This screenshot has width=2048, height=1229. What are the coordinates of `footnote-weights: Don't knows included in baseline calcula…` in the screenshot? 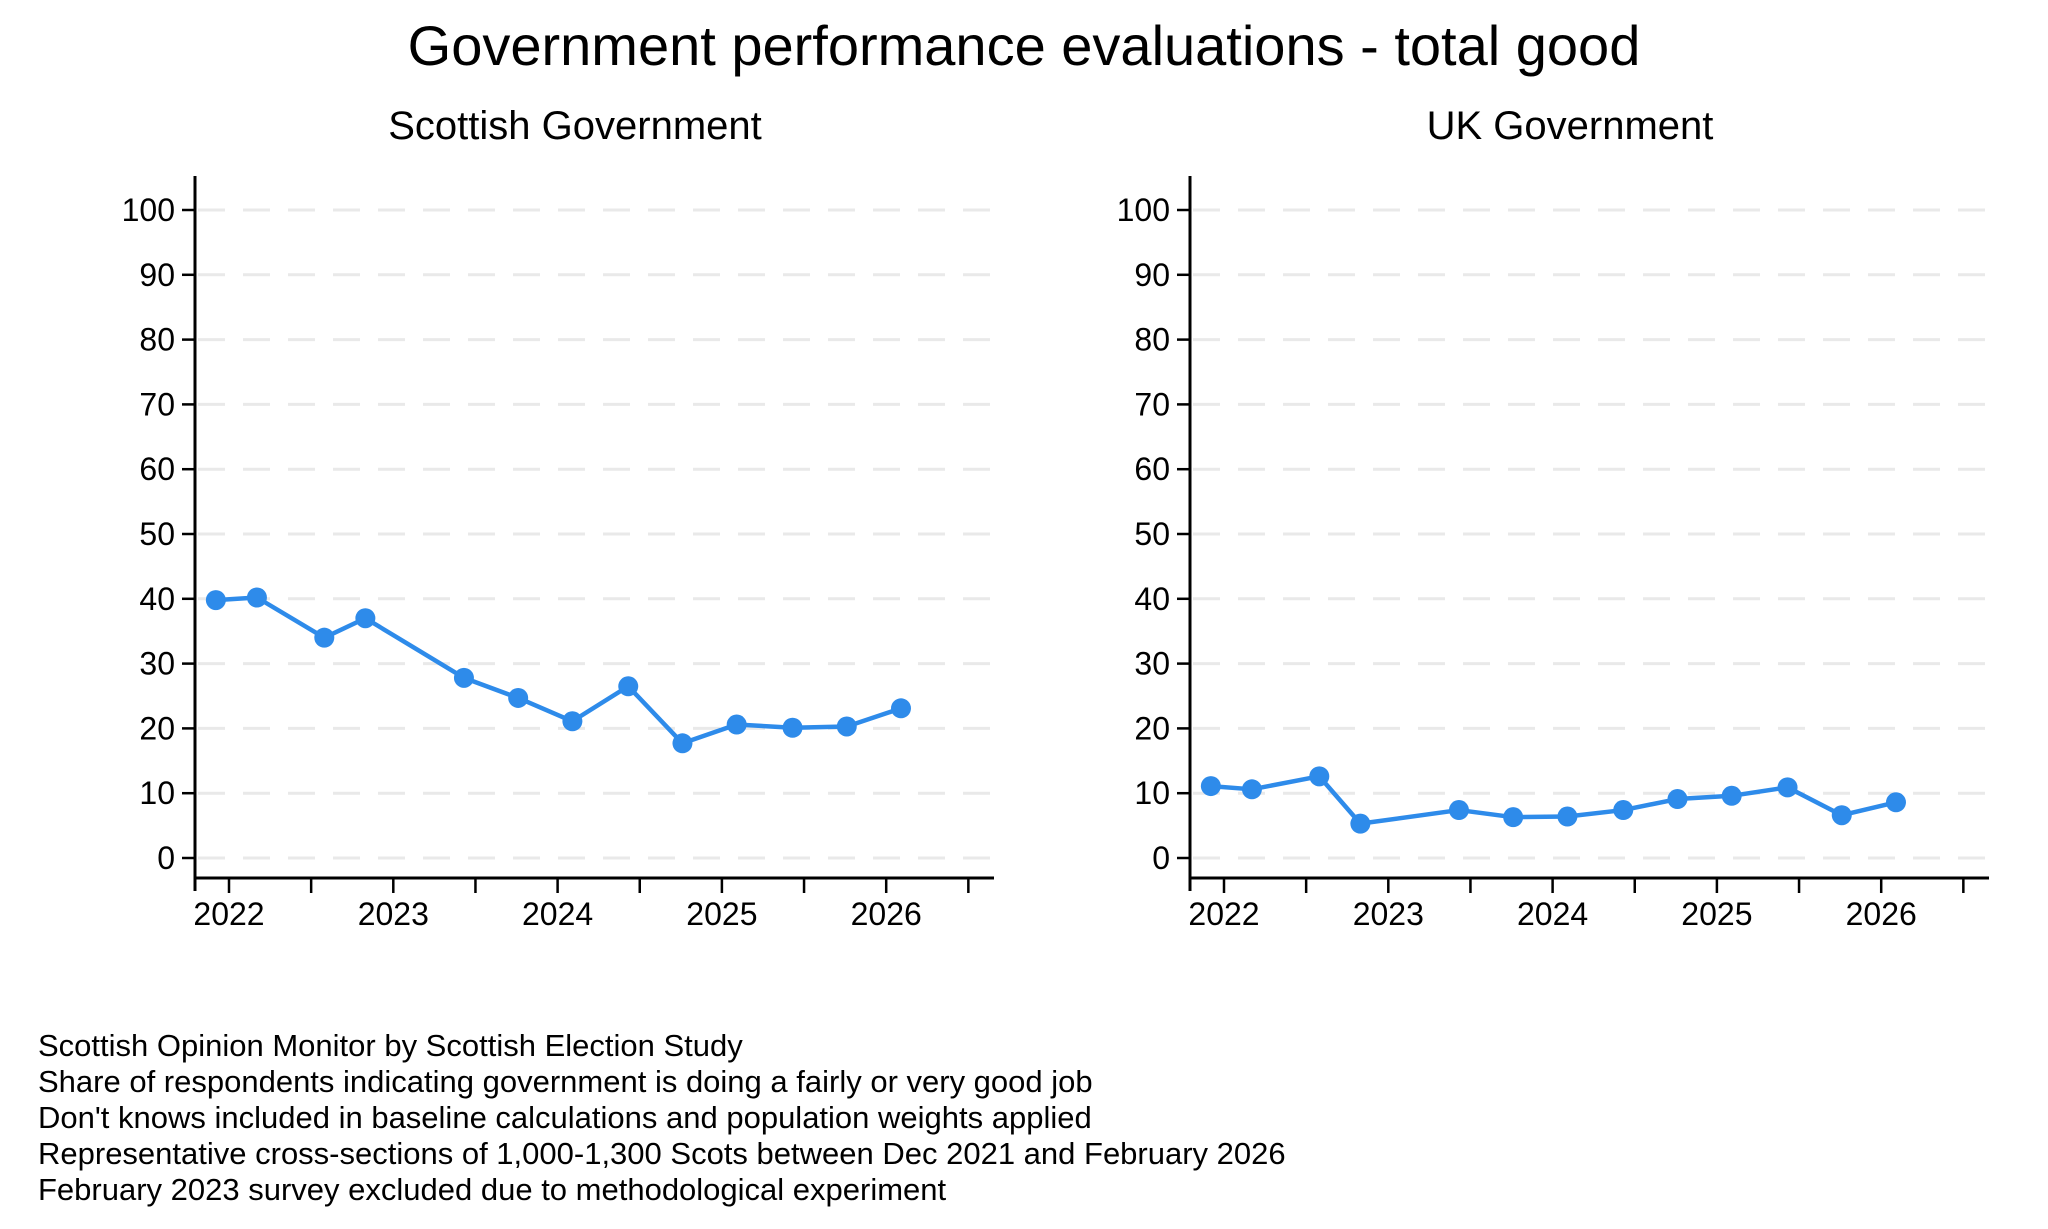 It's located at (565, 1118).